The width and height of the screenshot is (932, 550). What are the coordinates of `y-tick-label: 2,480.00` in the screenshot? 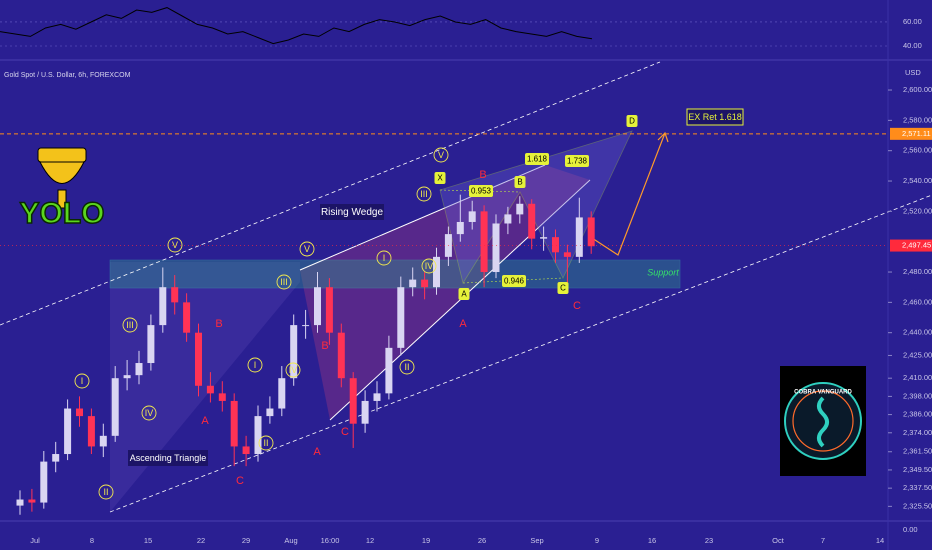 It's located at (917, 271).